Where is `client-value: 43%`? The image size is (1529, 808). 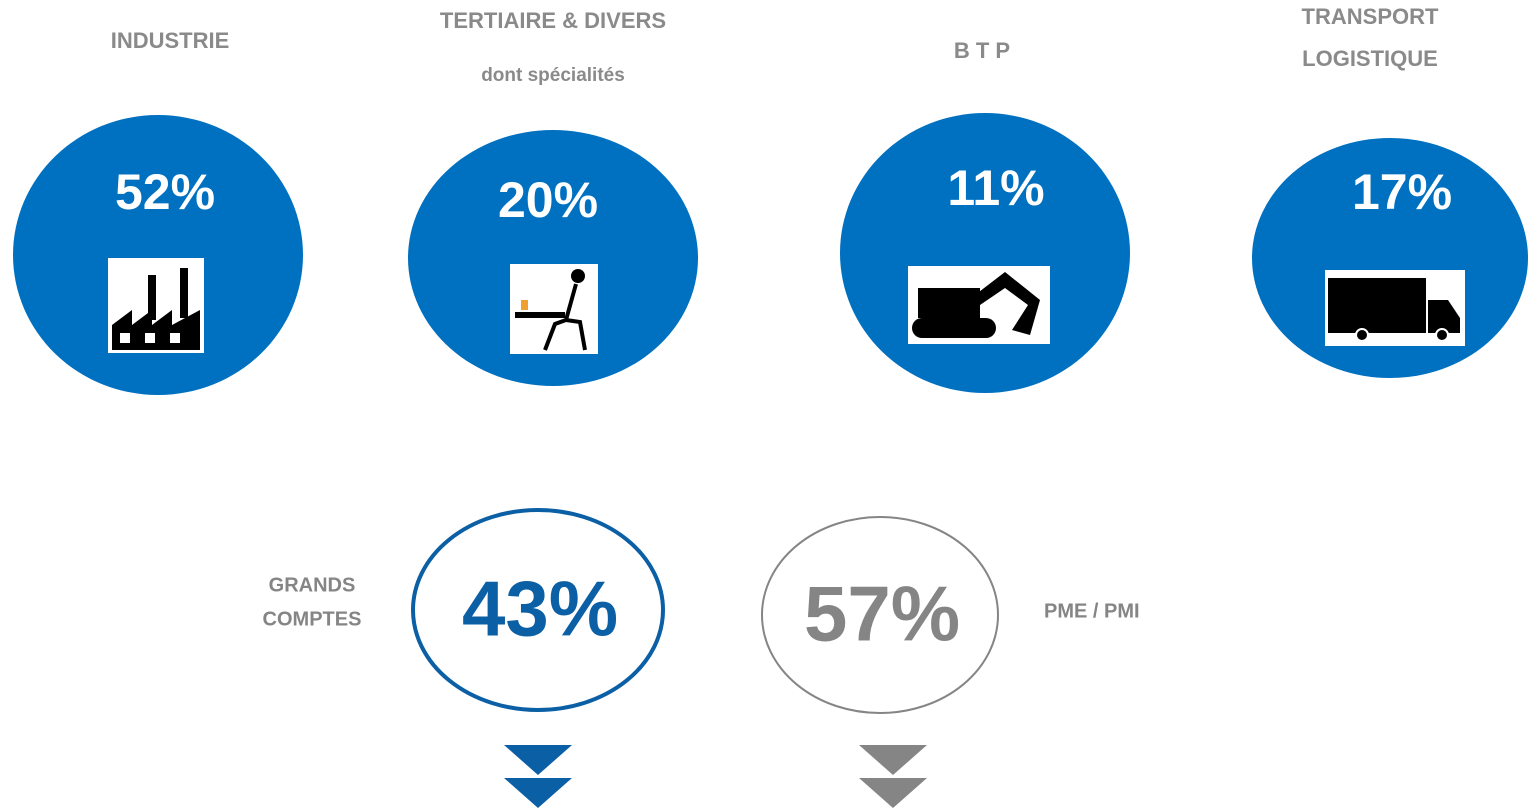 client-value: 43% is located at coordinates (540, 609).